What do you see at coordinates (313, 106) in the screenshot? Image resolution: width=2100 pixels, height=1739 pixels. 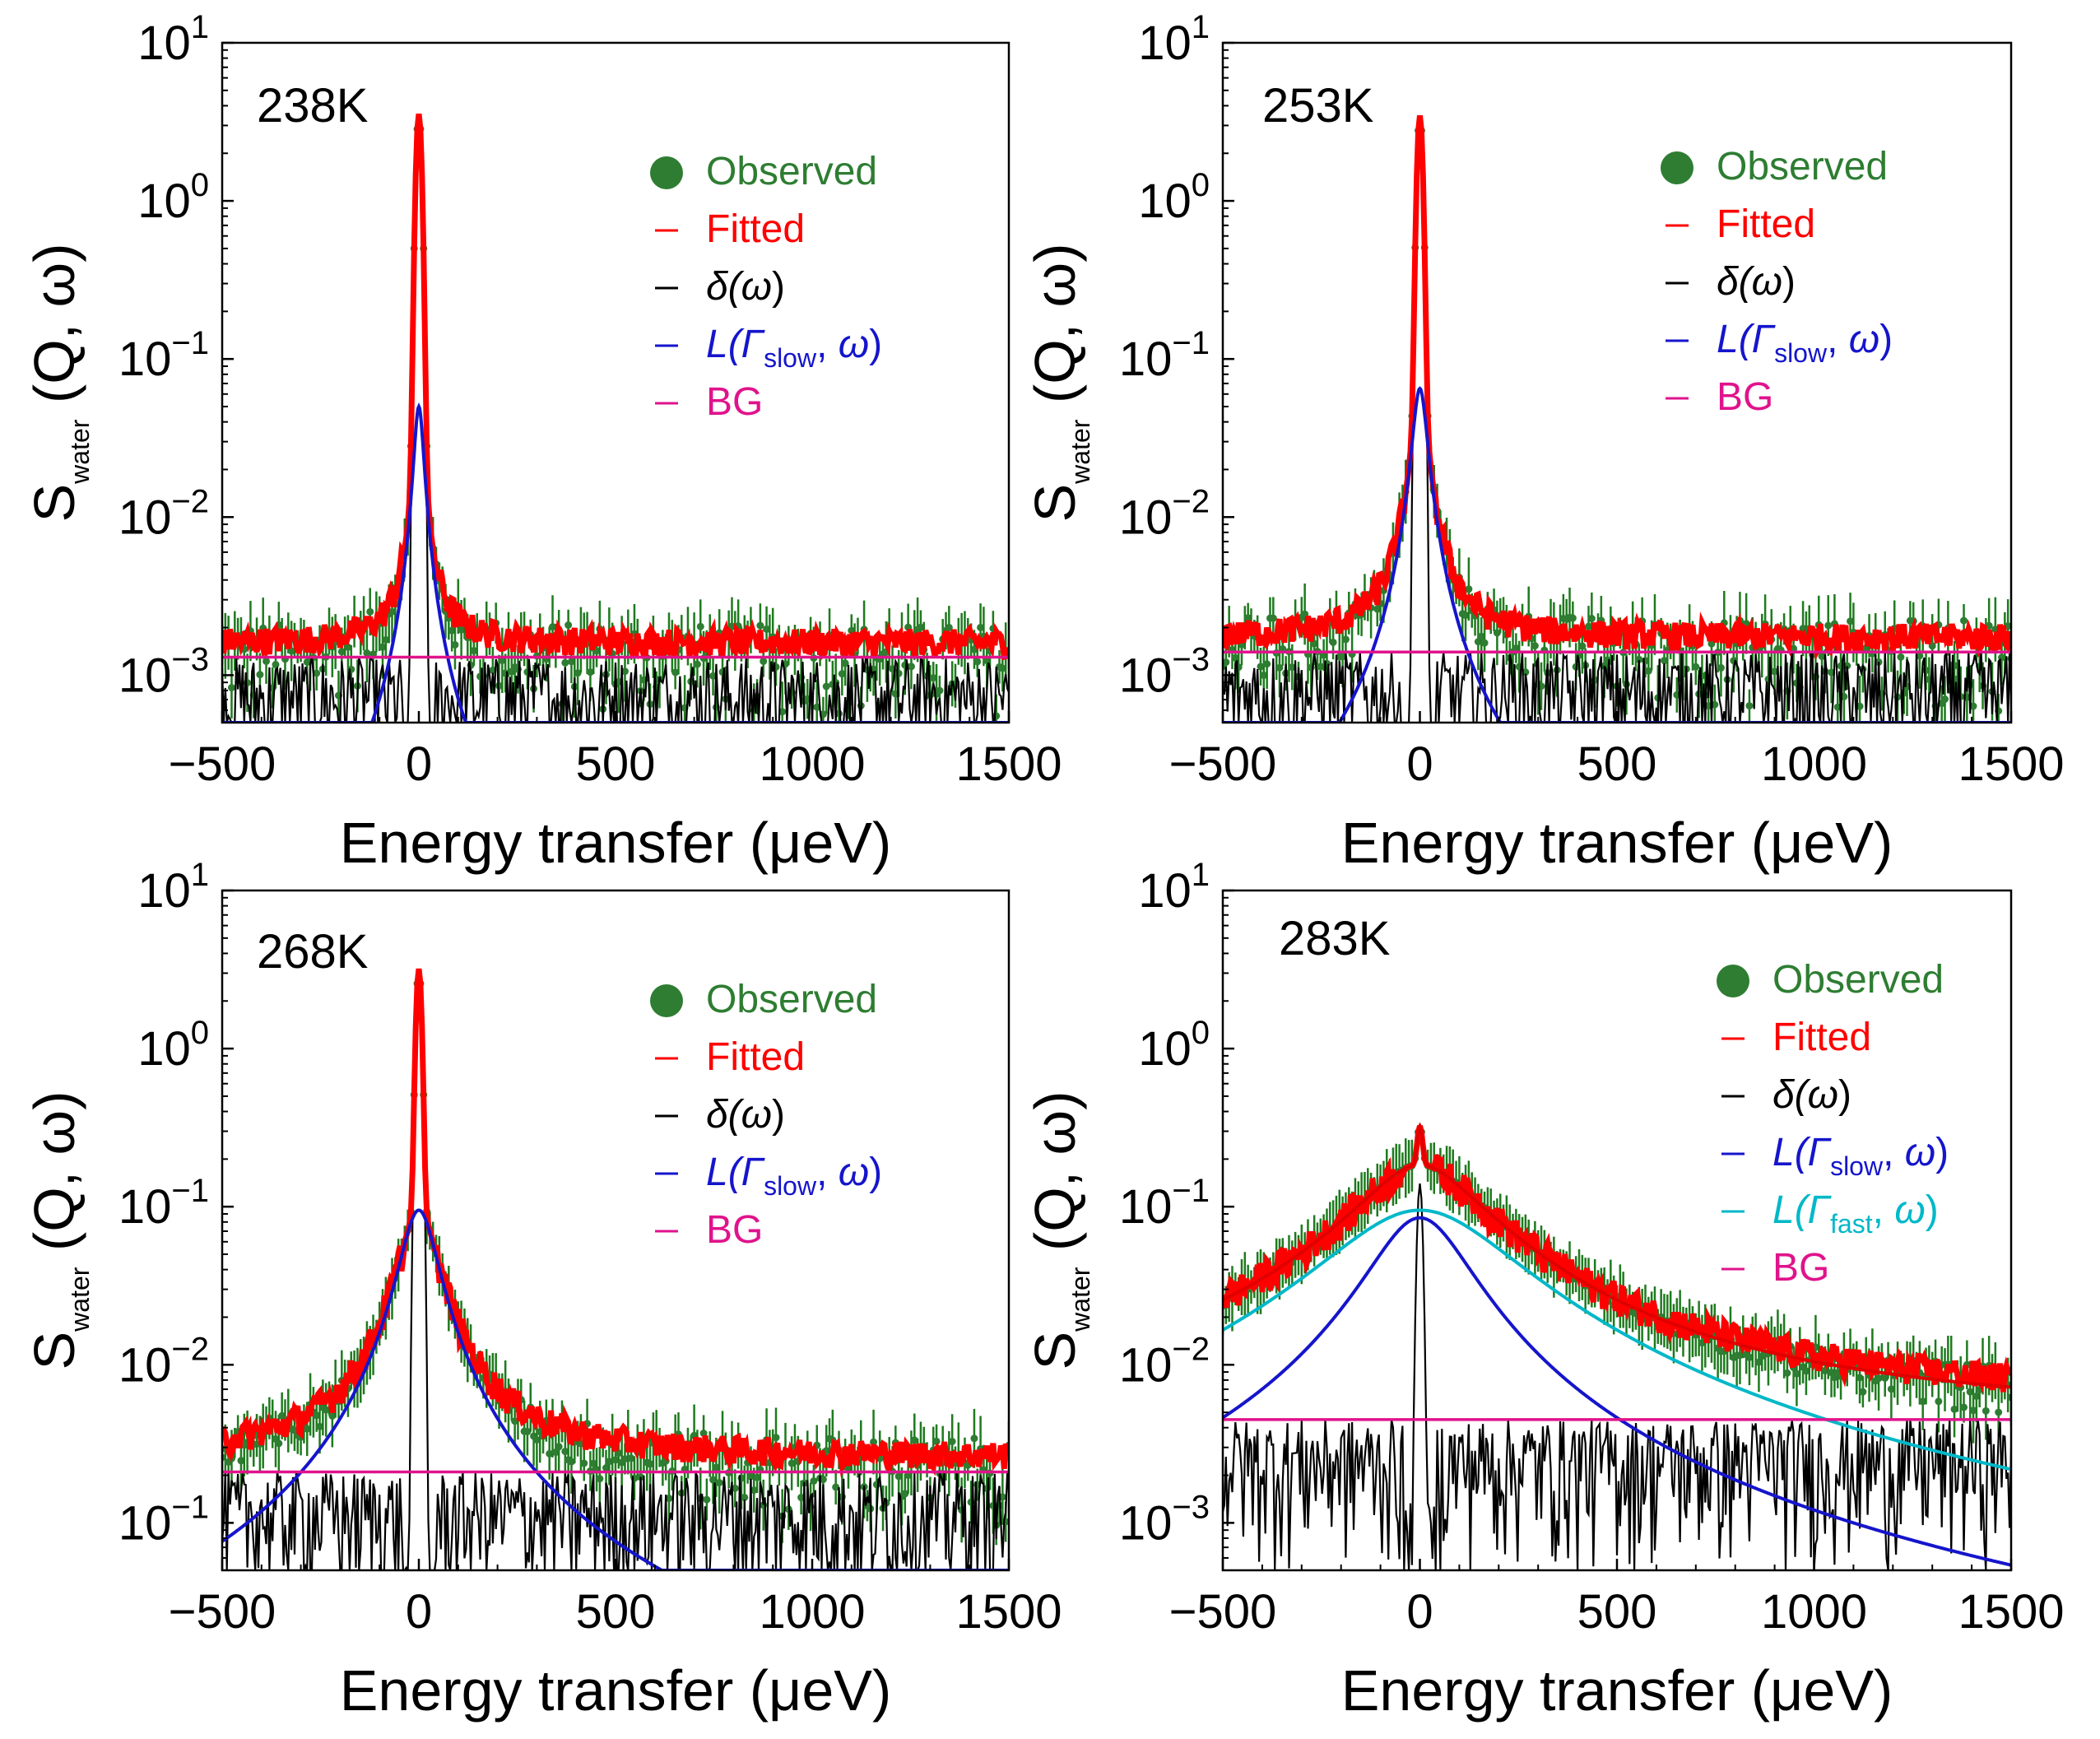 I see `temperature-label: 238K` at bounding box center [313, 106].